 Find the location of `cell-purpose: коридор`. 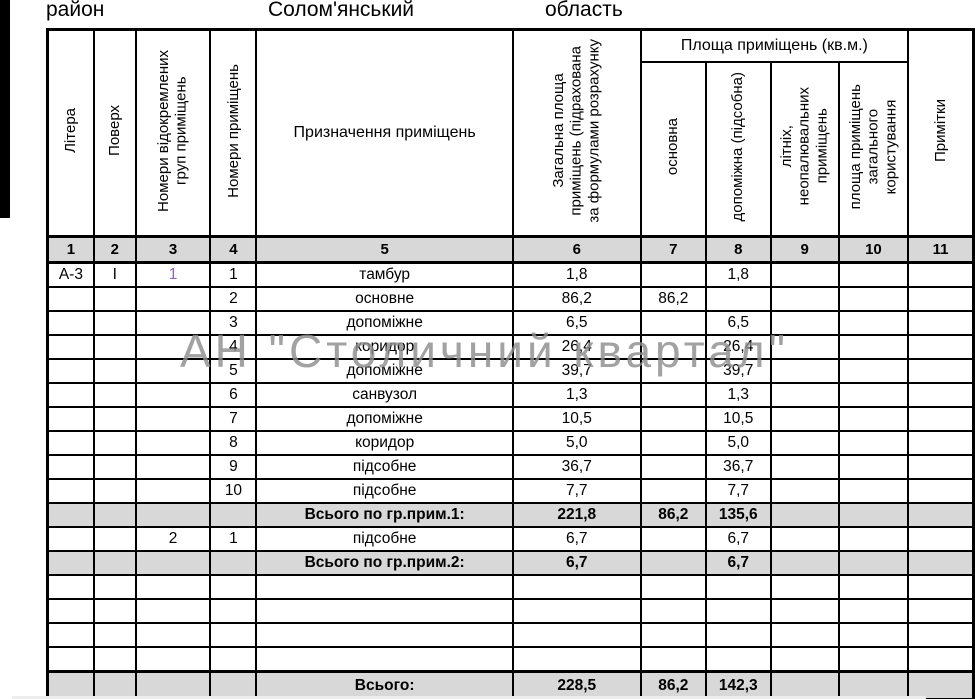

cell-purpose: коридор is located at coordinates (384, 347).